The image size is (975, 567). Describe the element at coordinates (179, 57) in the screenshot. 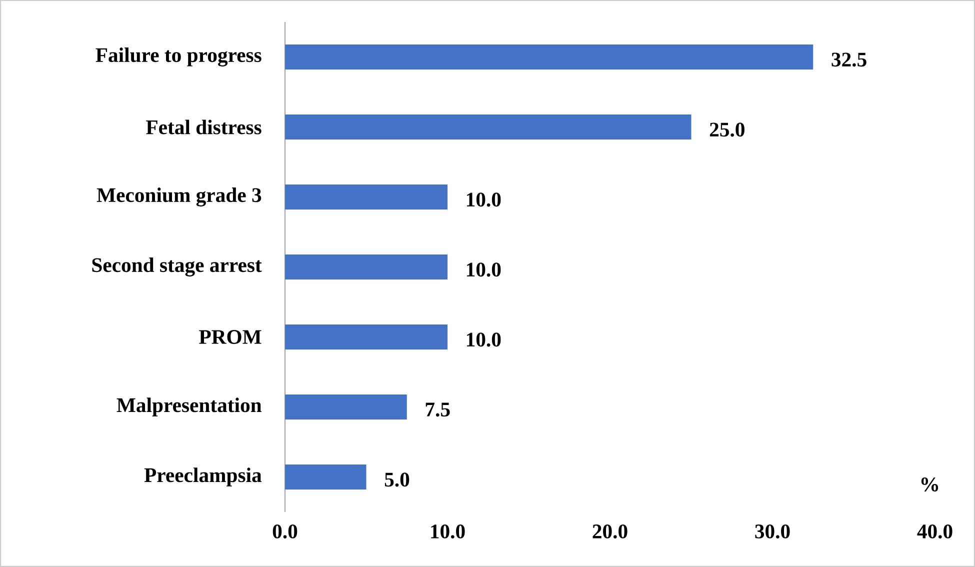

I see `y-tick-label: Failure to progress` at that location.